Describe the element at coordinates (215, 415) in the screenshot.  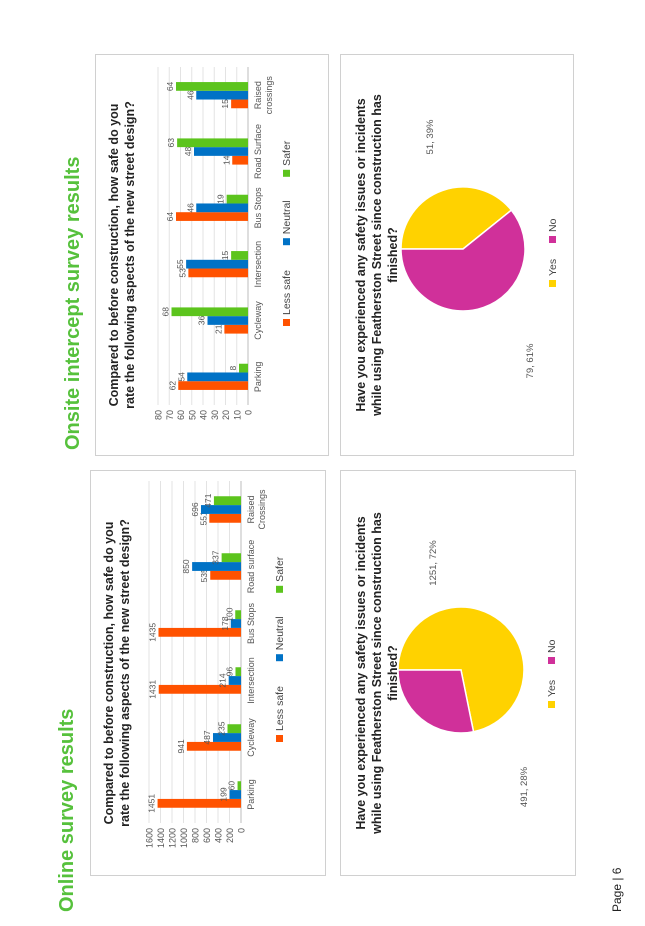
I see `y-tick-label: 30` at that location.